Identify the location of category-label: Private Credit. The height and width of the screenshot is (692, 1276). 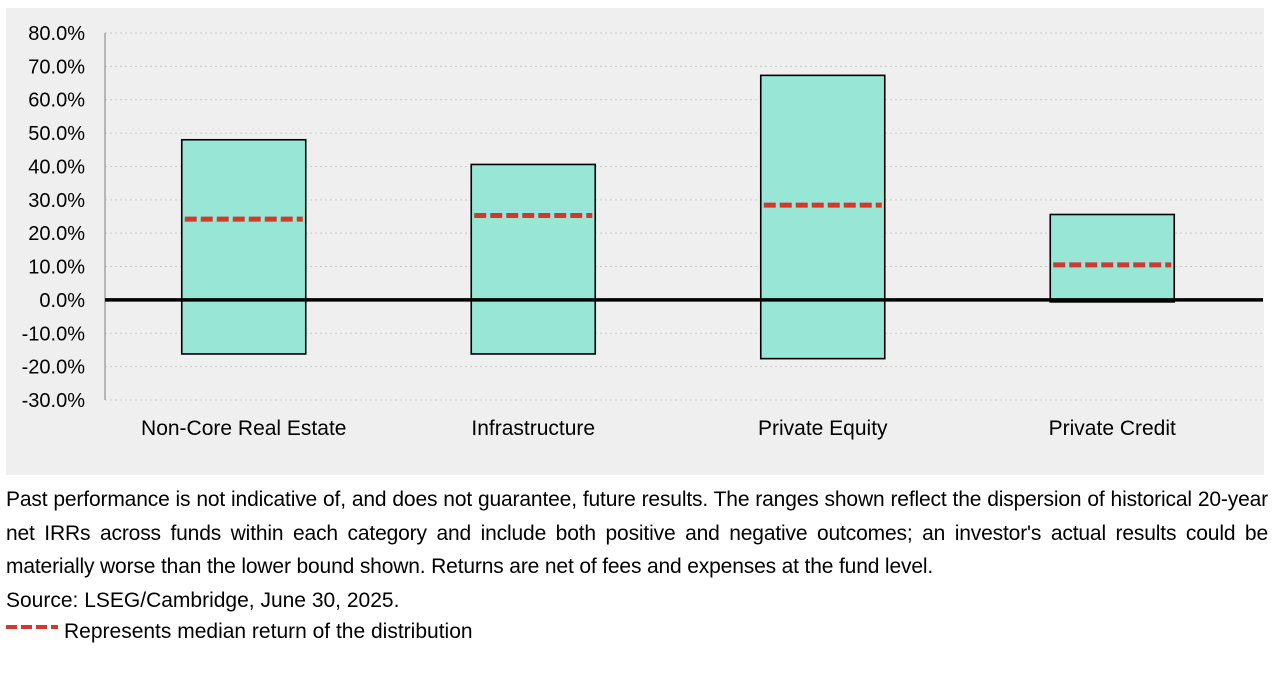
(1112, 428).